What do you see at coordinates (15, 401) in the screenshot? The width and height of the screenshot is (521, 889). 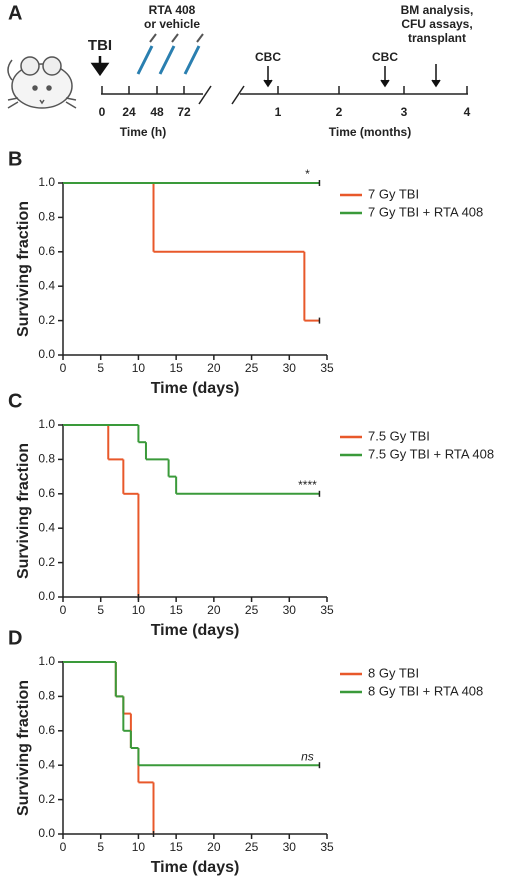 I see `panel-label: C` at bounding box center [15, 401].